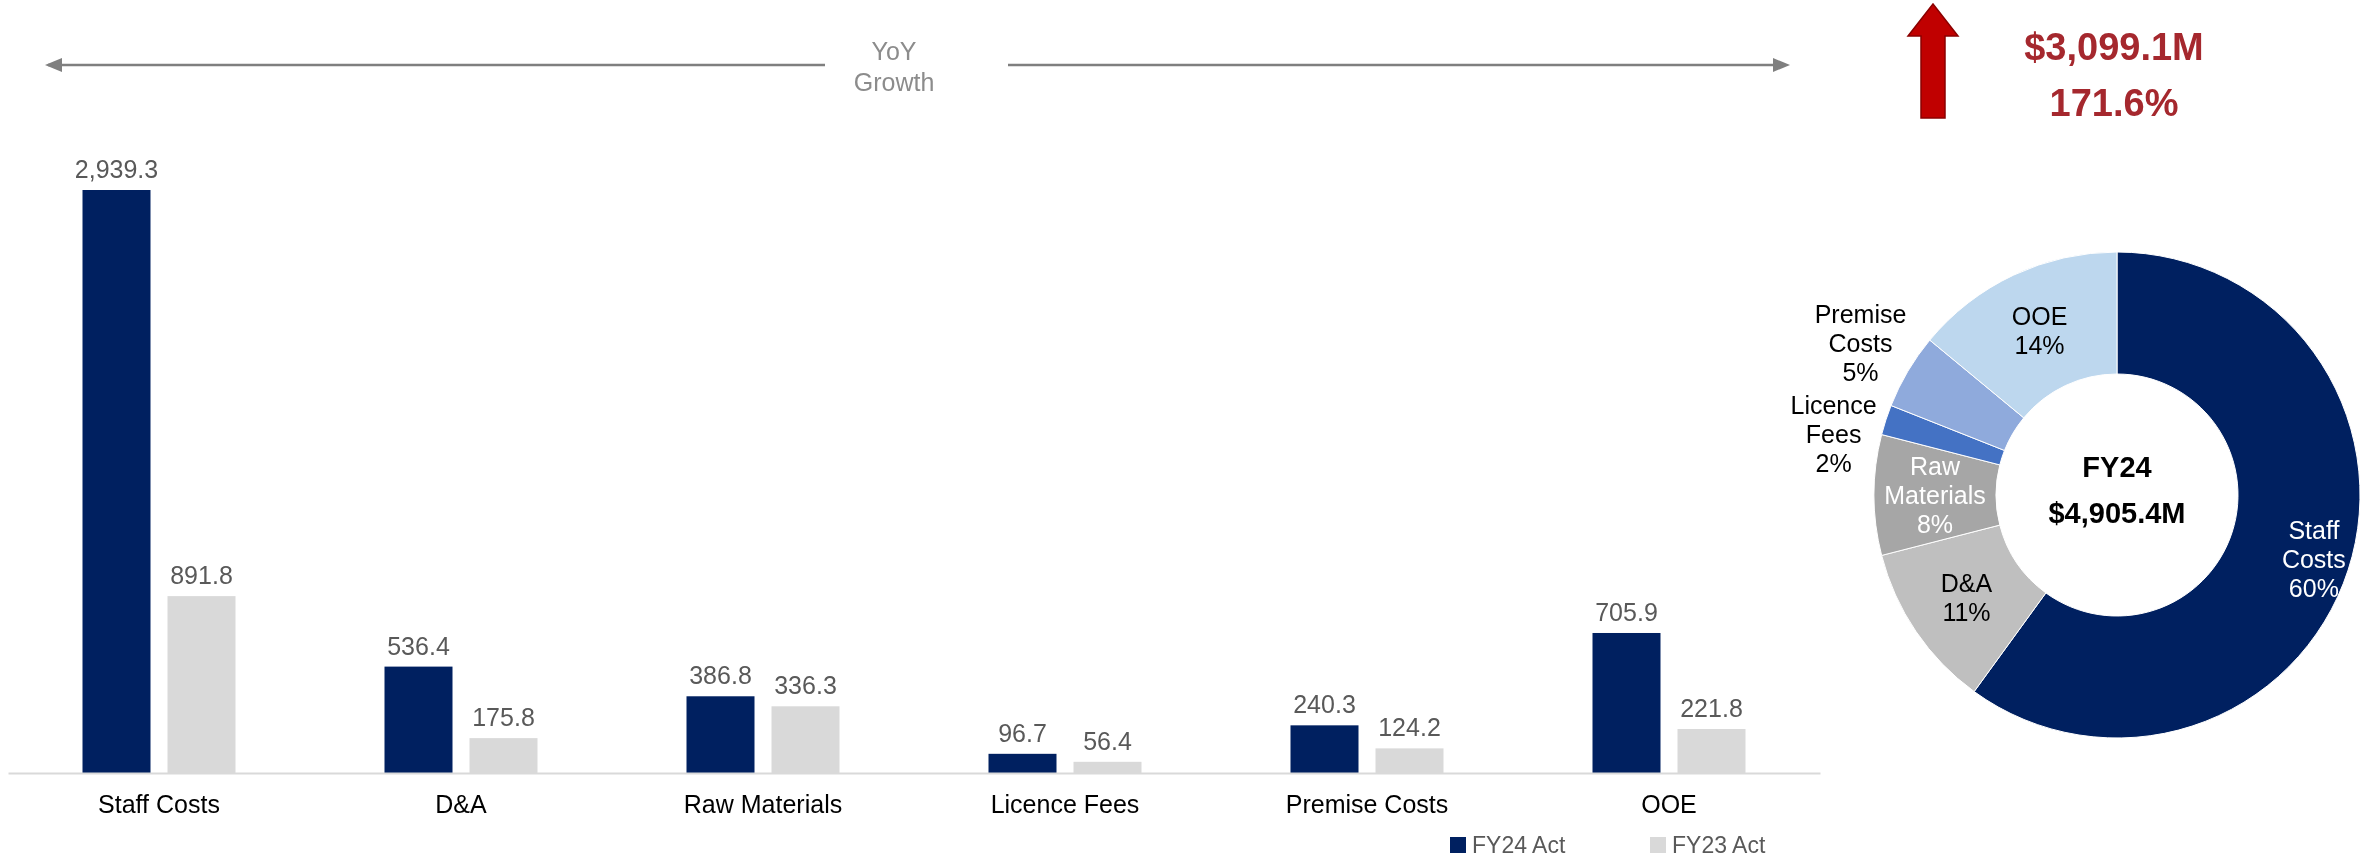 The height and width of the screenshot is (868, 2367). I want to click on data-label: 221.8, so click(1711, 708).